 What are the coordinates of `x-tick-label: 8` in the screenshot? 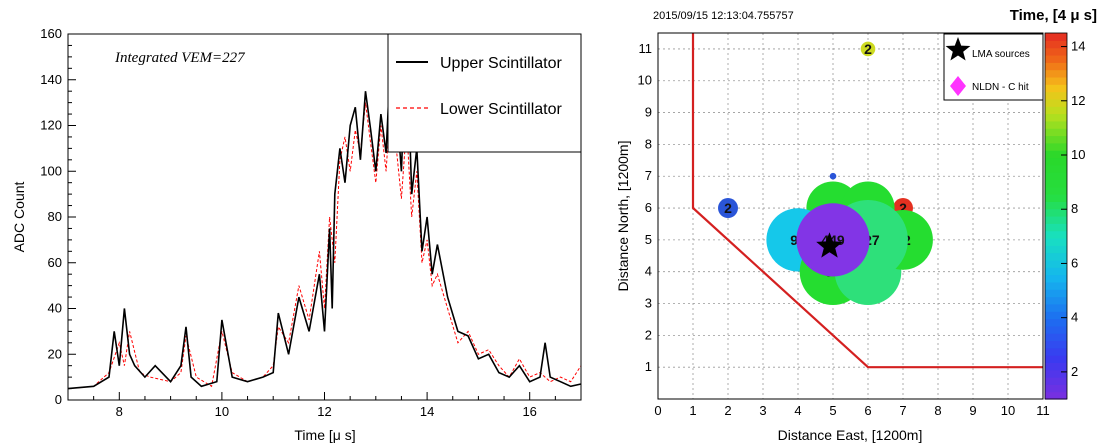 It's located at (937, 410).